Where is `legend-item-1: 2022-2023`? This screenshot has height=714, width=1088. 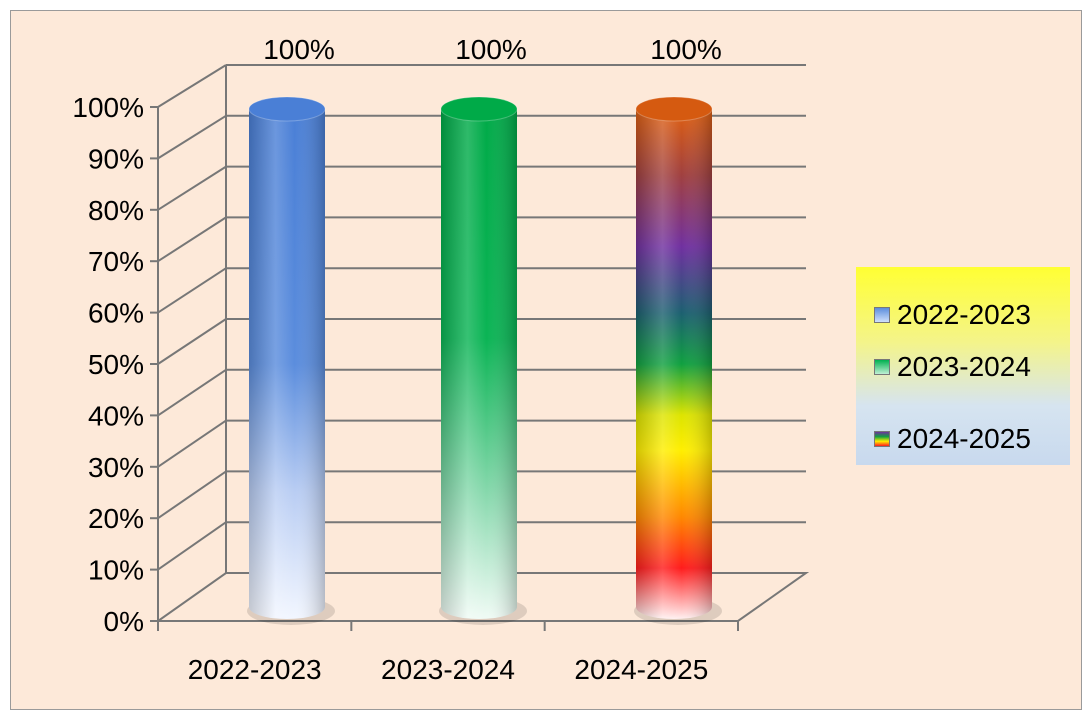 legend-item-1: 2022-2023 is located at coordinates (952, 315).